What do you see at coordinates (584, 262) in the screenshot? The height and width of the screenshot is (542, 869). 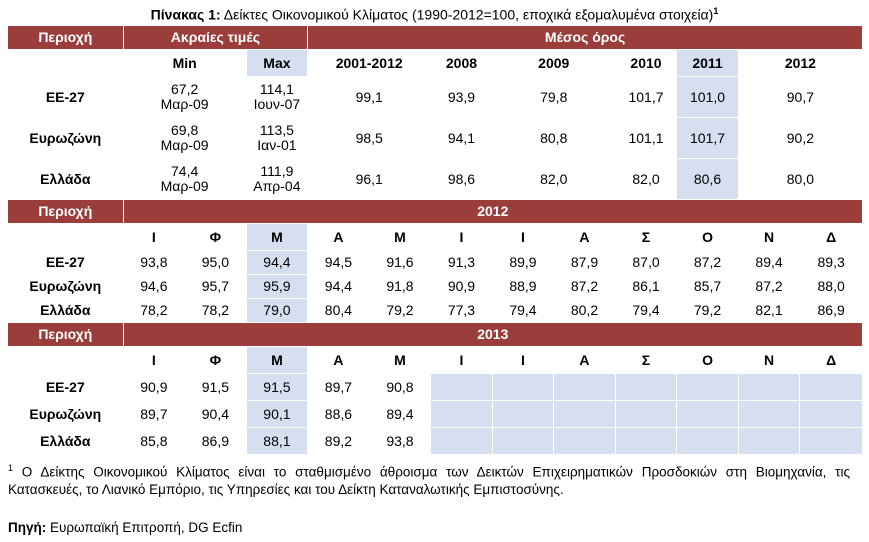 I see `month-value: 87,9` at bounding box center [584, 262].